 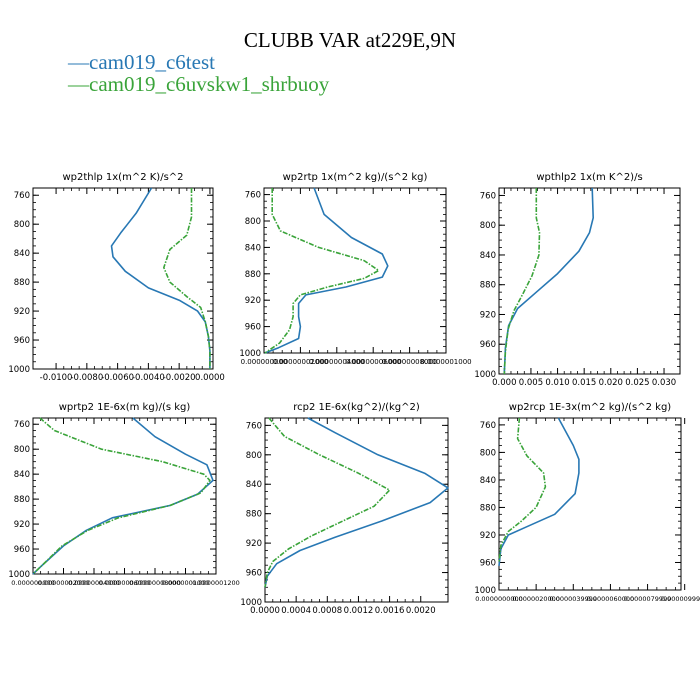 What do you see at coordinates (373, 362) in the screenshot?
I see `x-tick-label: 0.00000006000` at bounding box center [373, 362].